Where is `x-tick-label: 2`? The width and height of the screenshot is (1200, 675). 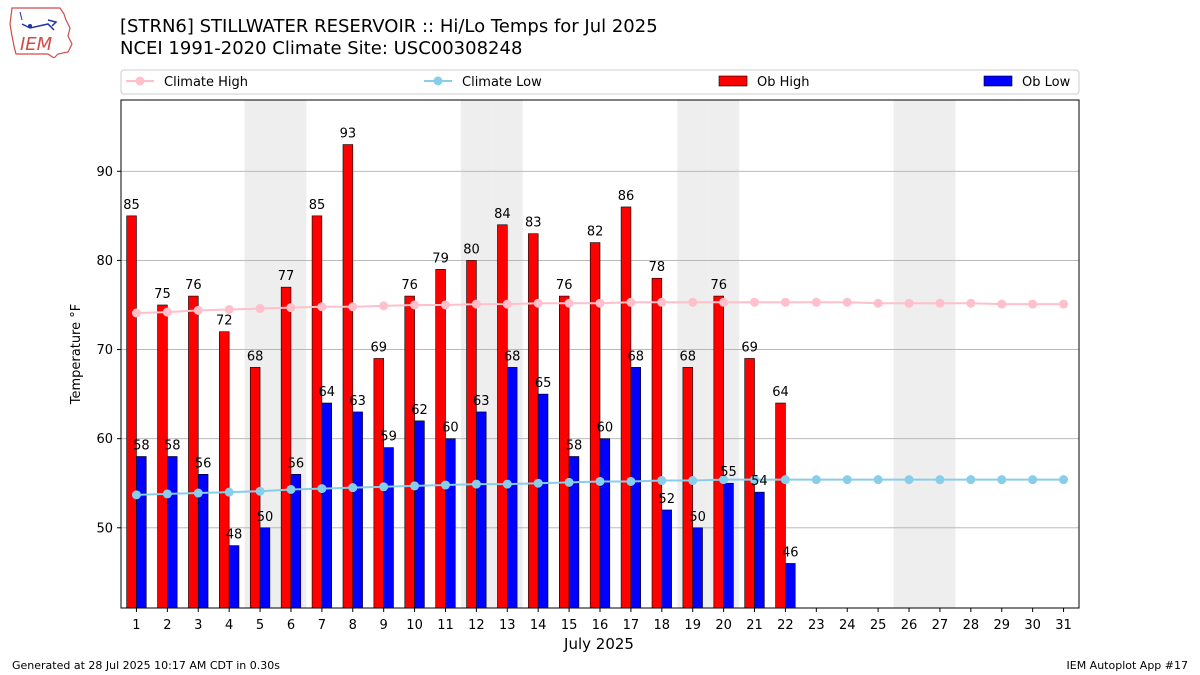
x-tick-label: 2 is located at coordinates (167, 625).